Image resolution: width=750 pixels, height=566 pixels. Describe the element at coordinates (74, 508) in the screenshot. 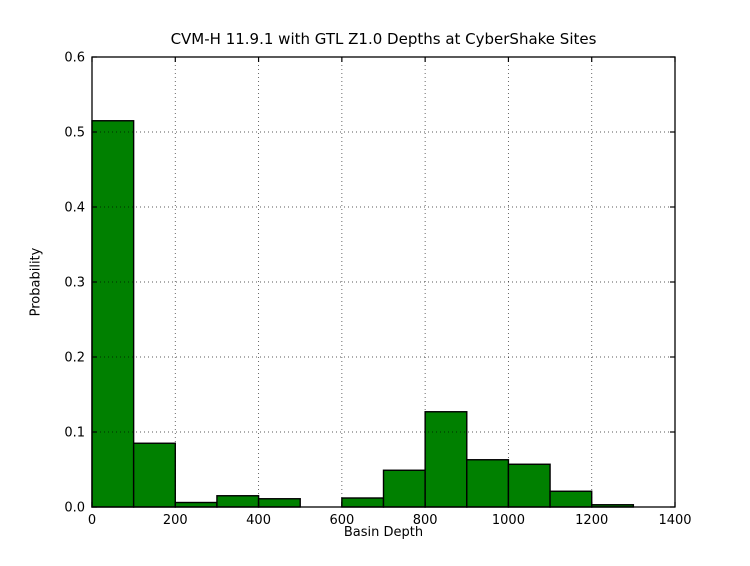

I see `y-tick-label: 0.0` at that location.